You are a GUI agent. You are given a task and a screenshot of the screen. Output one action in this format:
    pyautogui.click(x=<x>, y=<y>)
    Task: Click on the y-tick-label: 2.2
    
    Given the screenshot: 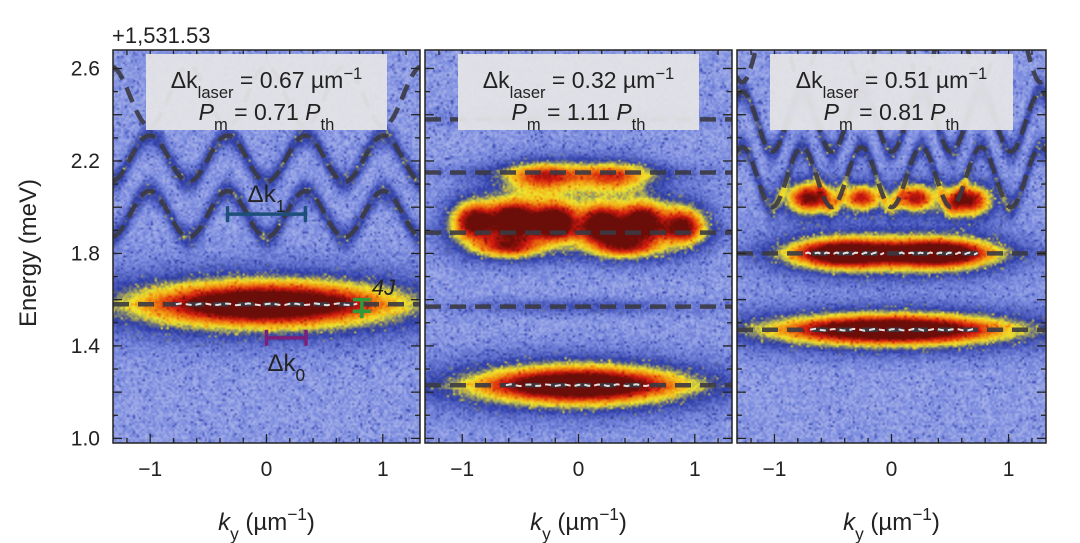 What is the action you would take?
    pyautogui.click(x=85, y=161)
    